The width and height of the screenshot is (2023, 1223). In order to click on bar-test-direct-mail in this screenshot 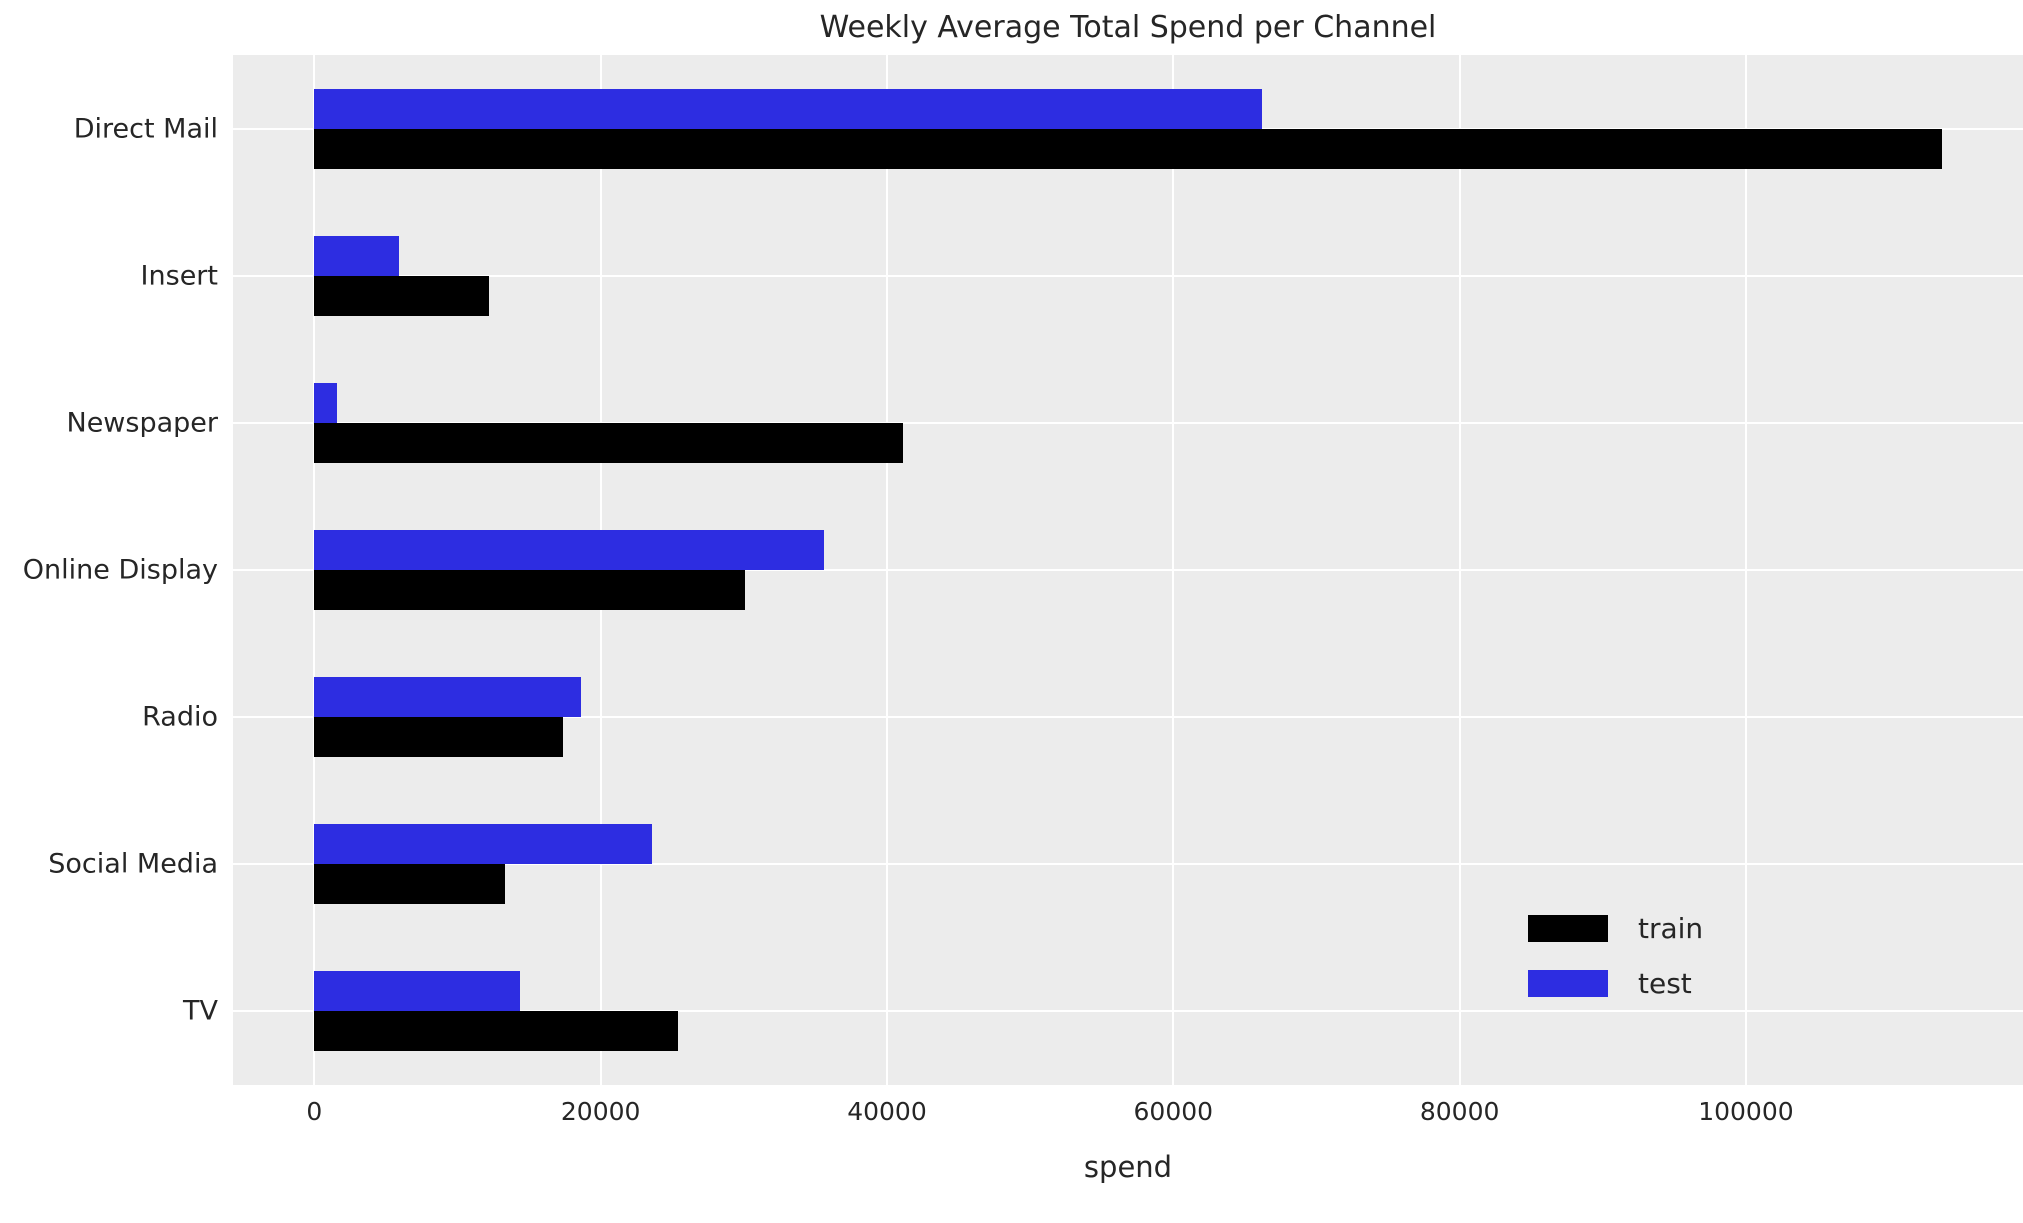, I will do `click(788, 108)`.